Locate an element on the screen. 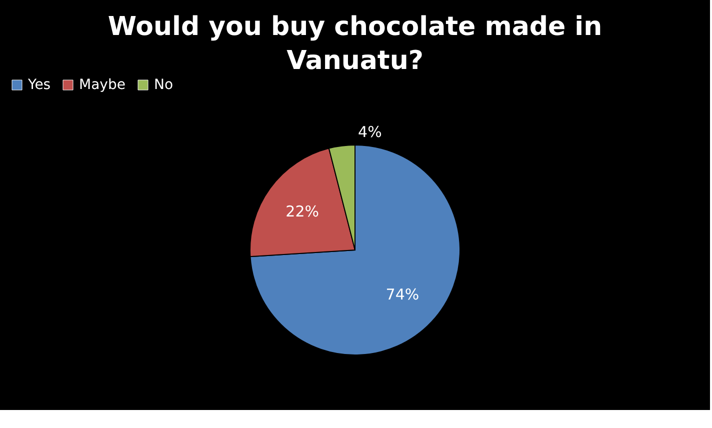 This screenshot has width=712, height=428. legend-label: Yes is located at coordinates (39, 85).